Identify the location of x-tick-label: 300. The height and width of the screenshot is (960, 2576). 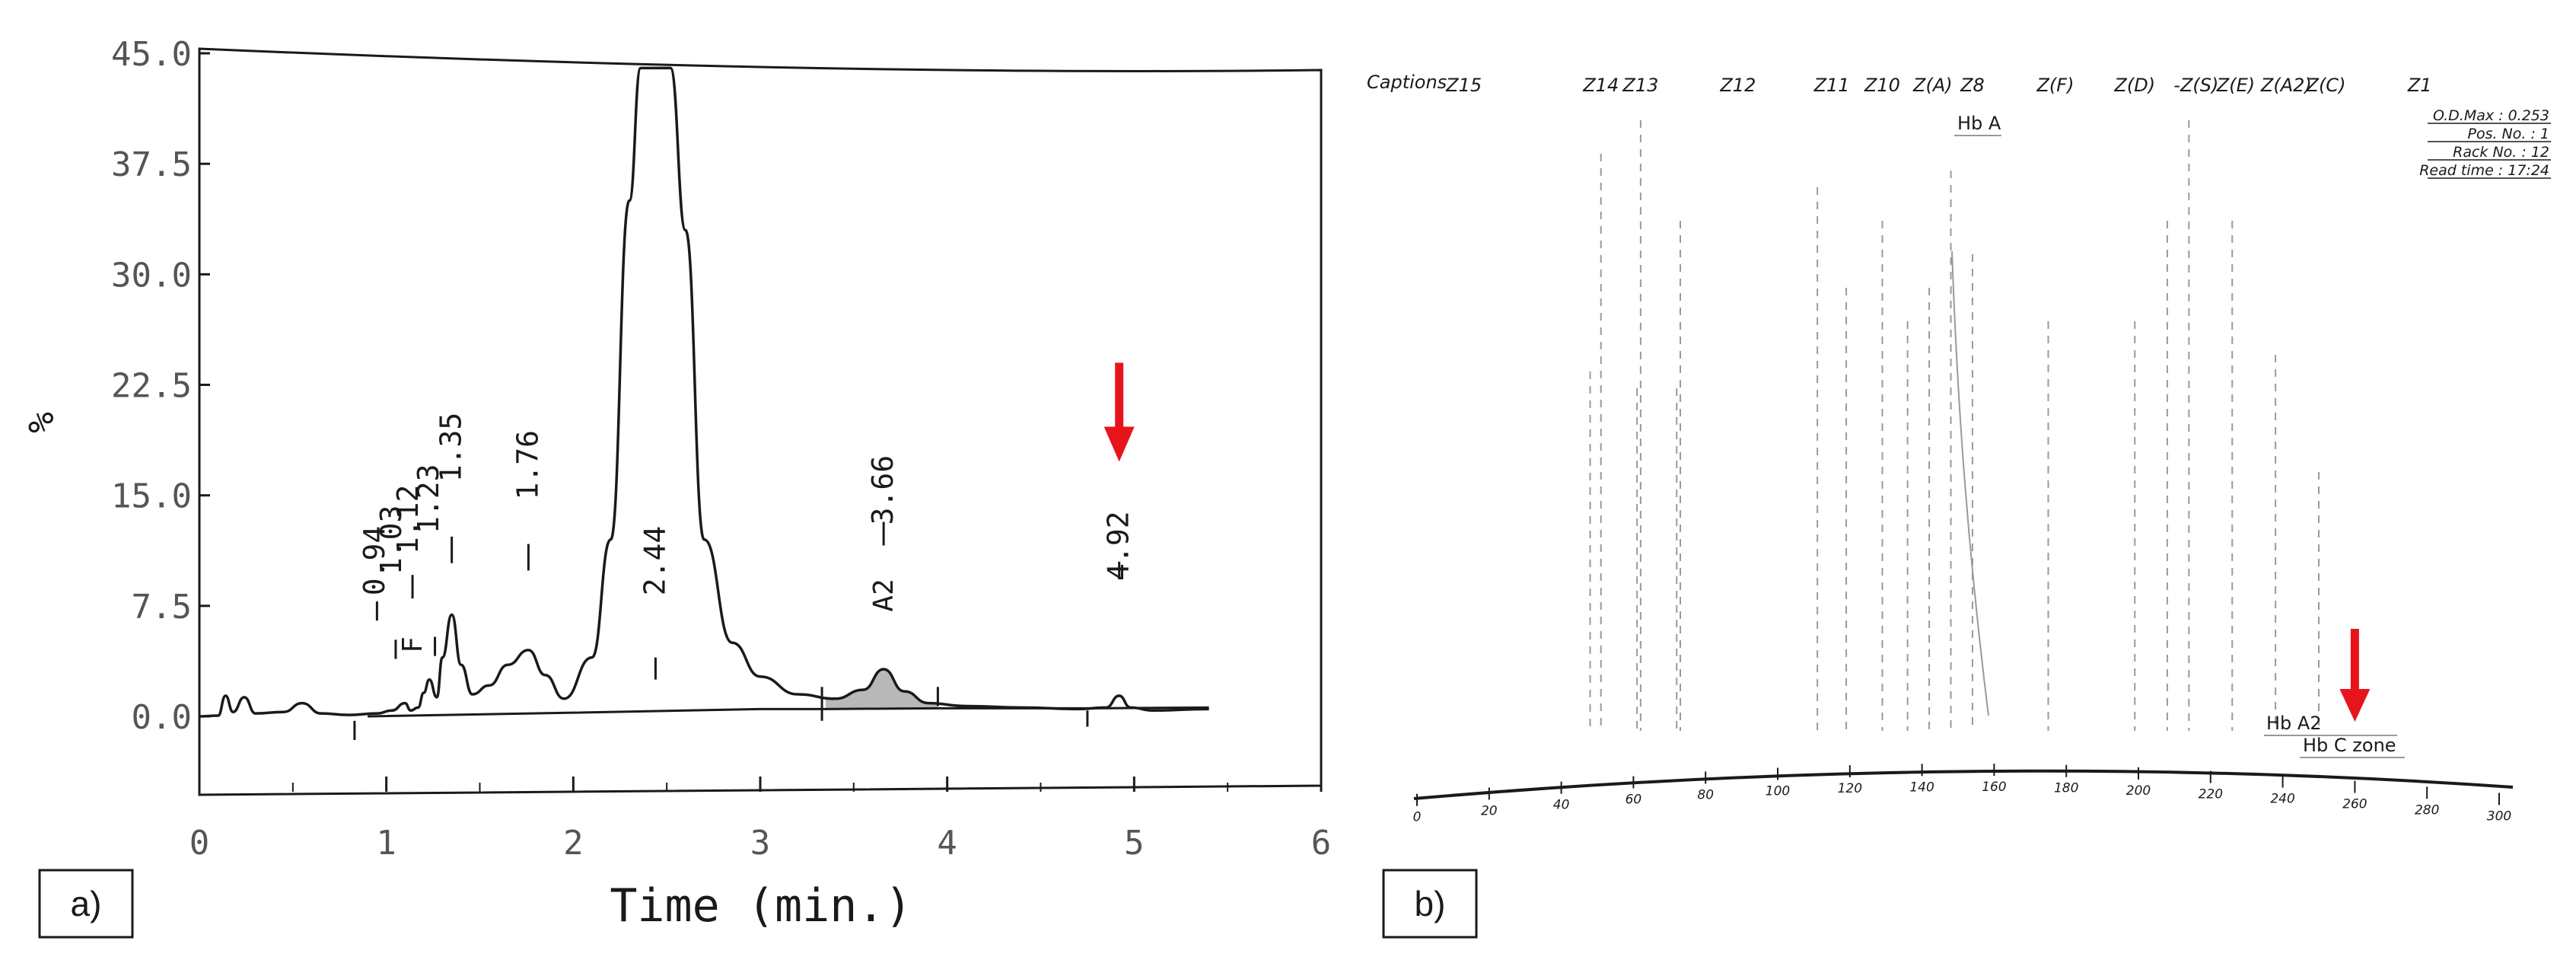
(2499, 816).